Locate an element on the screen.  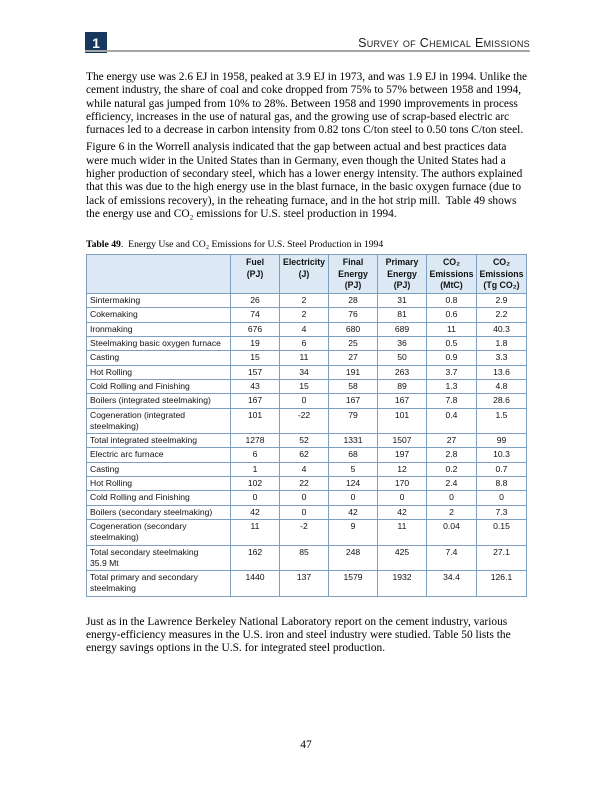
row-value: 7.8 is located at coordinates (451, 401).